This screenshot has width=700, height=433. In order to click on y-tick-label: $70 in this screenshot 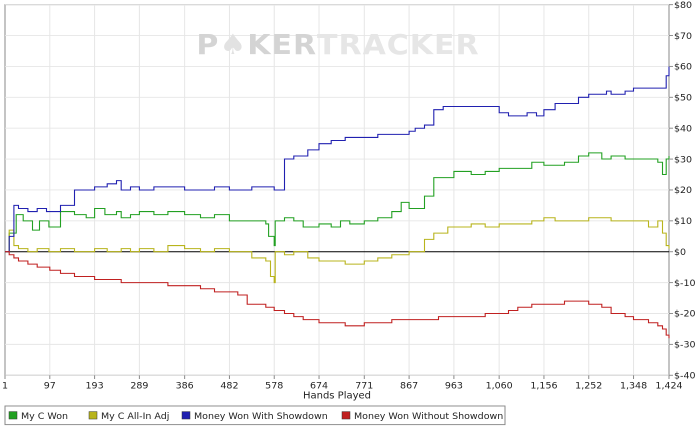, I will do `click(683, 36)`.